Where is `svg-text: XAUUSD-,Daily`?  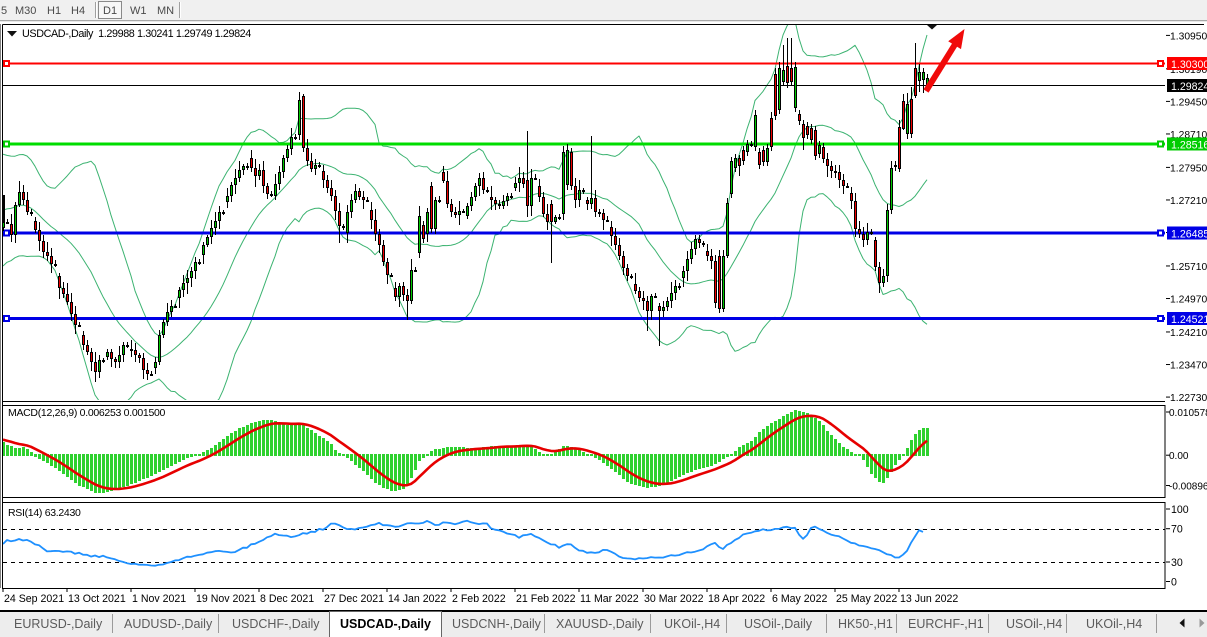
svg-text: XAUUSD-,Daily is located at coordinates (600, 624).